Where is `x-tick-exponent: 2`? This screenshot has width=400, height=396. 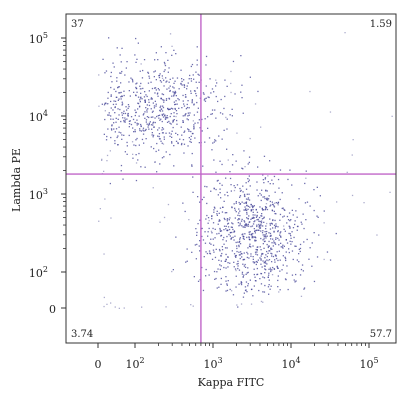 x-tick-exponent: 2 is located at coordinates (141, 360).